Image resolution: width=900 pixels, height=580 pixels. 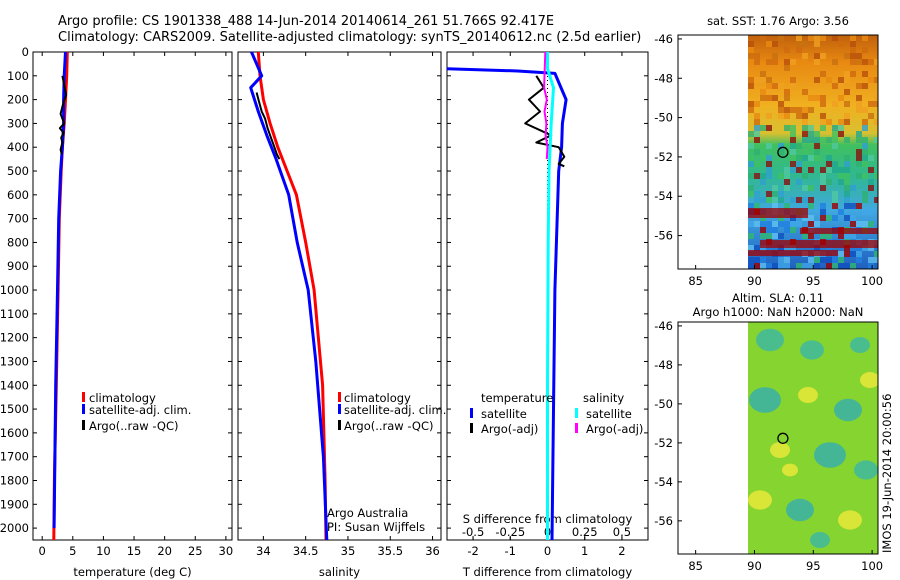 What do you see at coordinates (813, 438) in the screenshot?
I see `sla-field` at bounding box center [813, 438].